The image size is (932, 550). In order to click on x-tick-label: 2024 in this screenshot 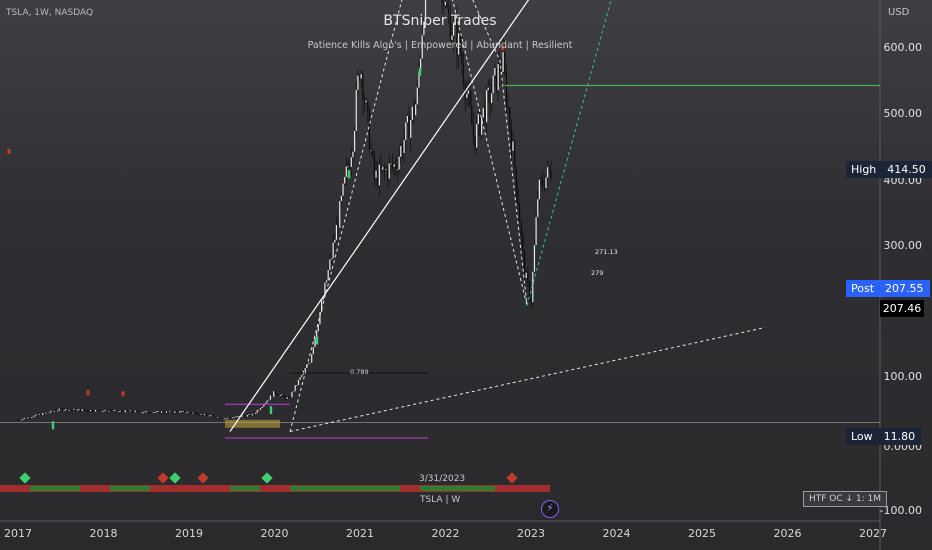, I will do `click(616, 533)`.